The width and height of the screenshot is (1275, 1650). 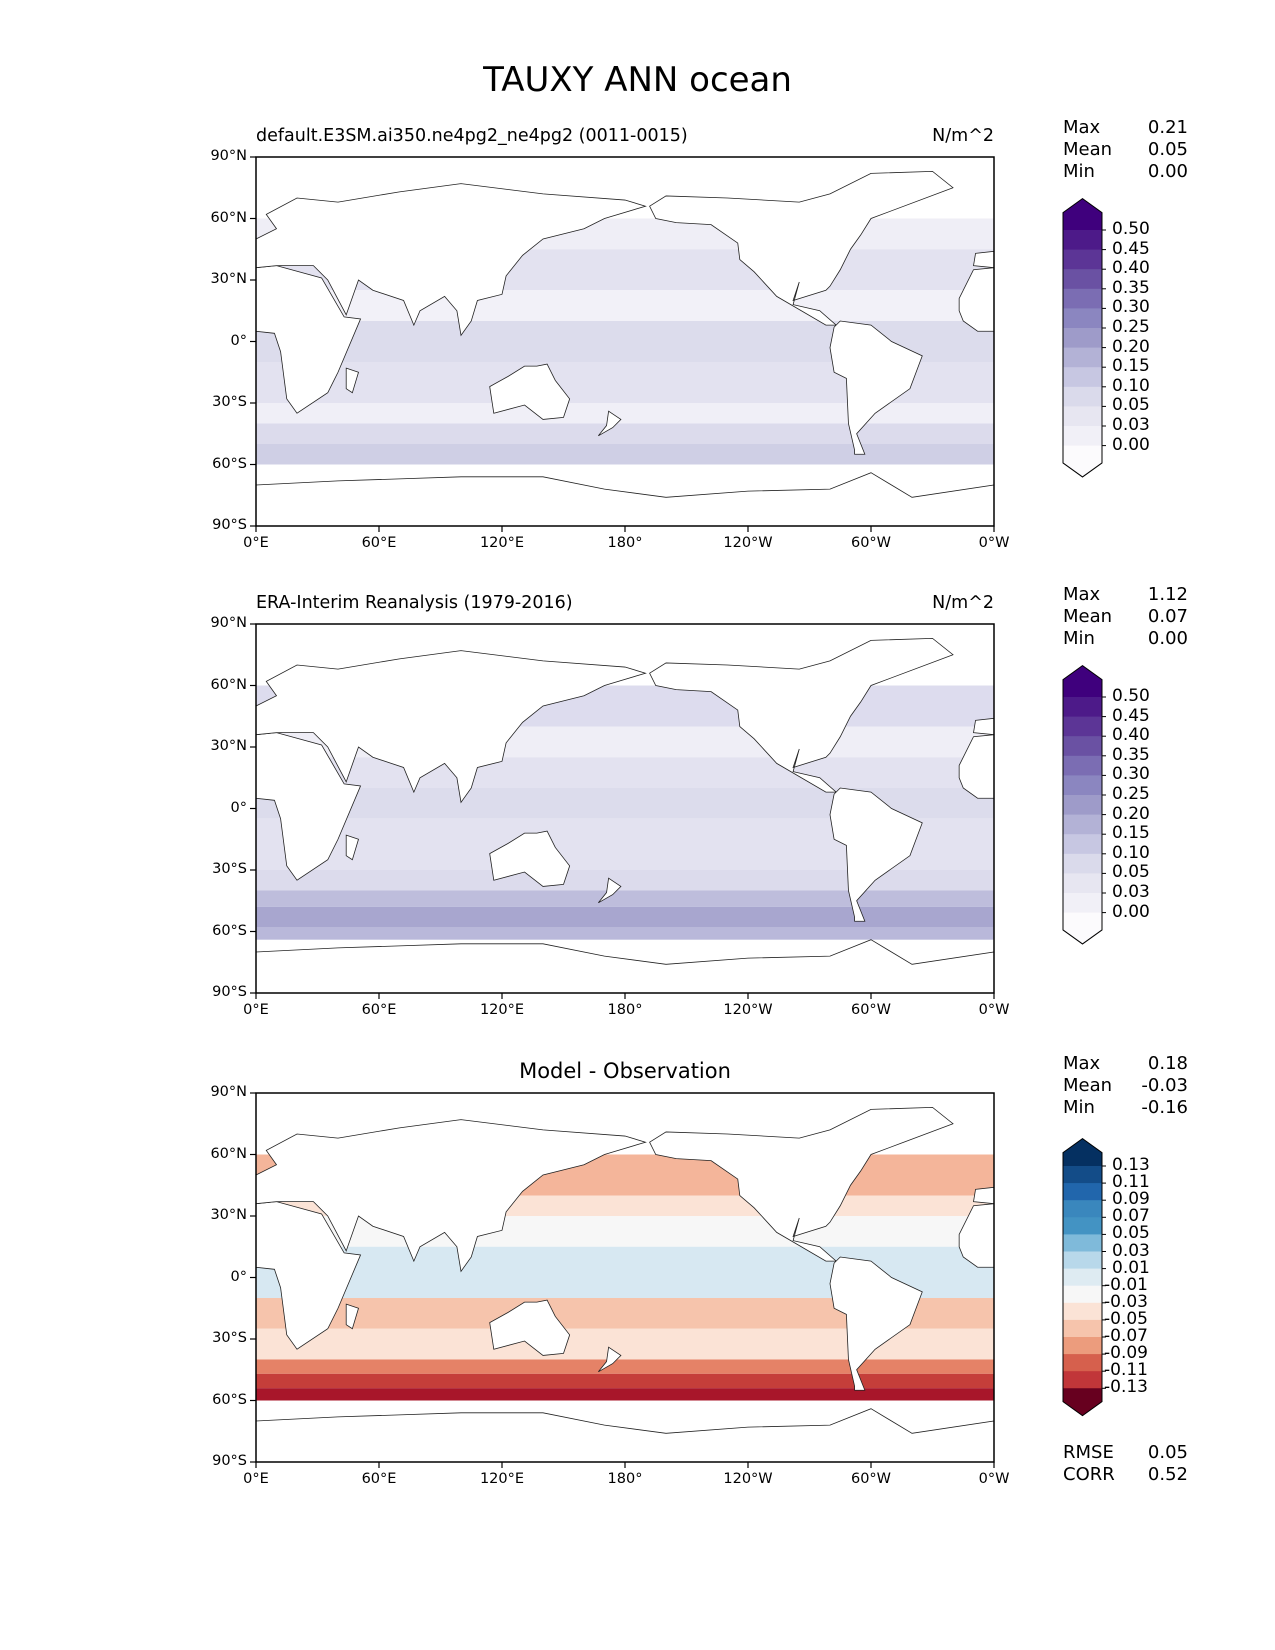 What do you see at coordinates (876, 1323) in the screenshot?
I see `coastline-samerica` at bounding box center [876, 1323].